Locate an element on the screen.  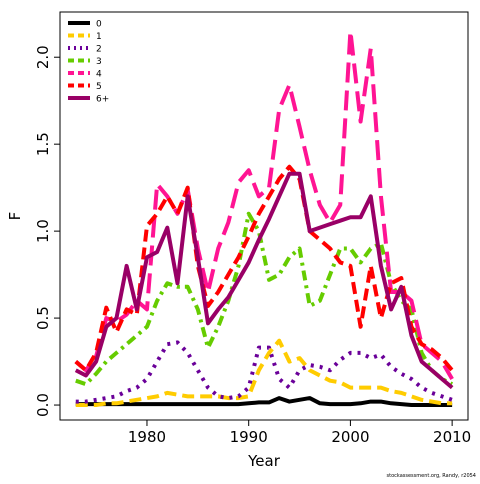
x-tick-label: 2000 is located at coordinates (350, 437).